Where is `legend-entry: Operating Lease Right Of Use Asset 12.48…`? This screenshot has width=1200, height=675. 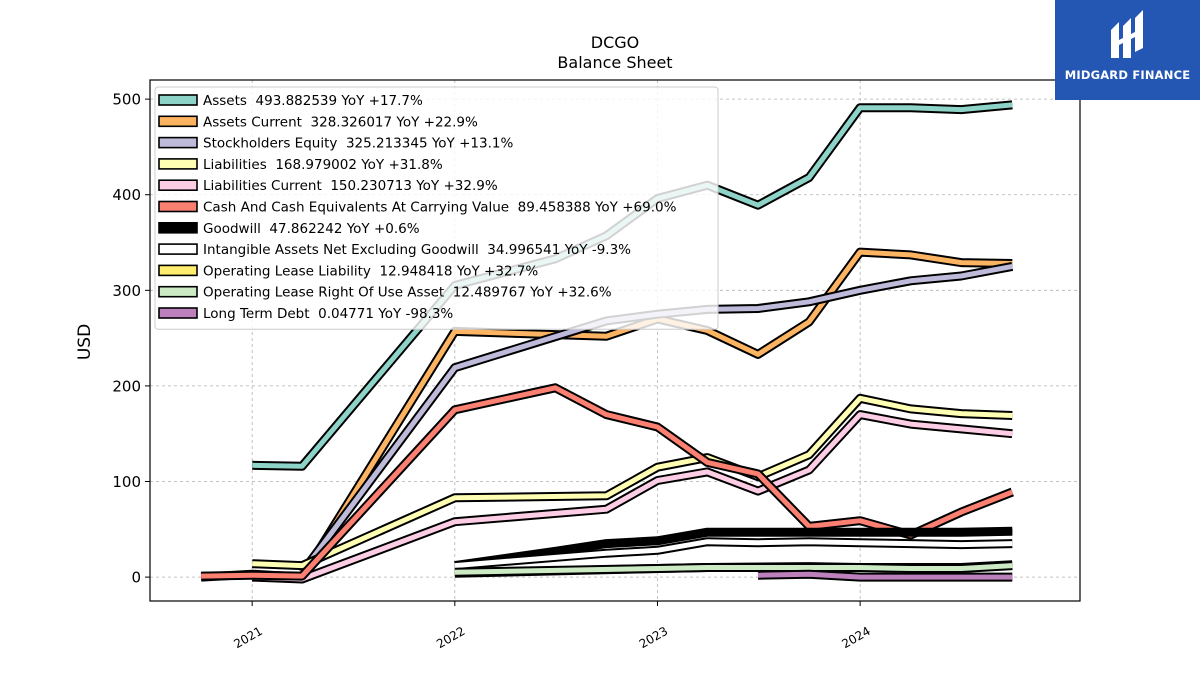 legend-entry: Operating Lease Right Of Use Asset 12.48… is located at coordinates (407, 293).